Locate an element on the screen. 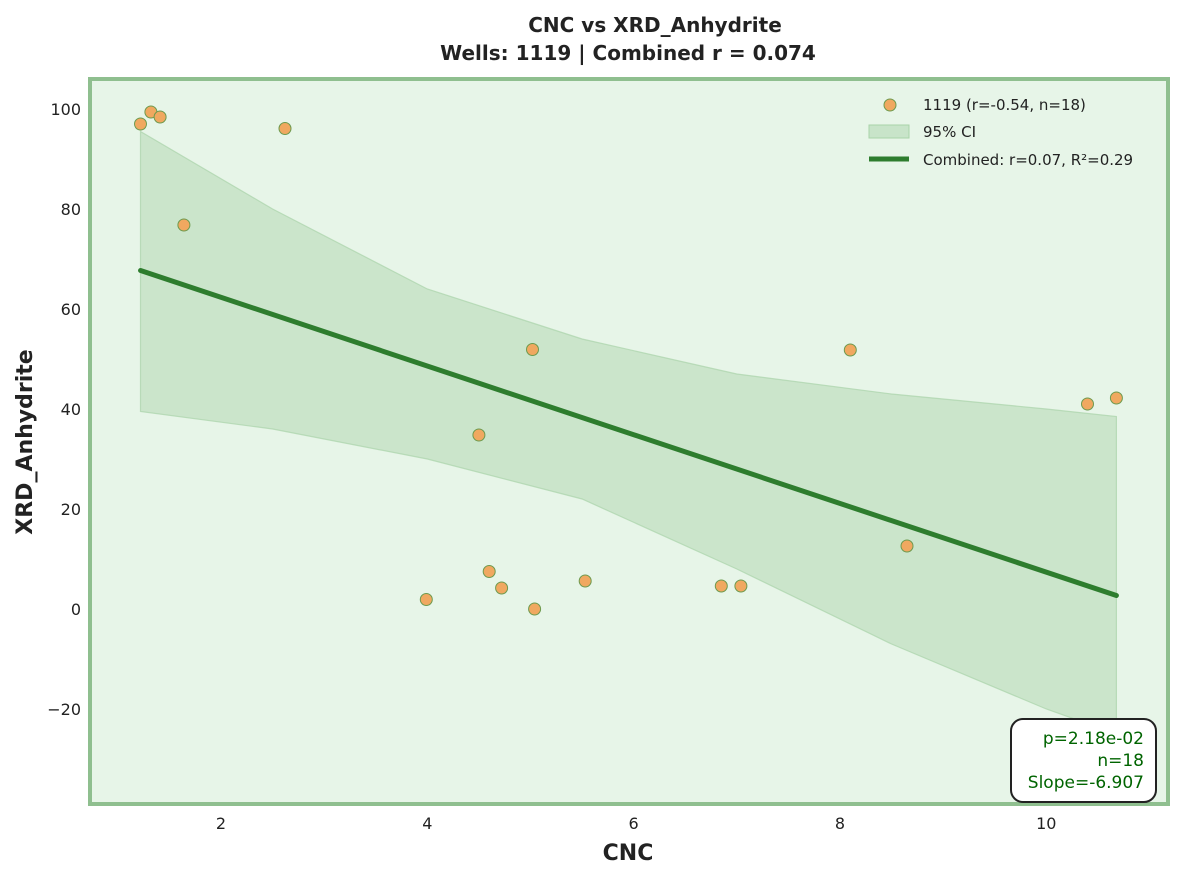 This screenshot has height=880, width=1182. x-tick-label: 6 is located at coordinates (634, 823).